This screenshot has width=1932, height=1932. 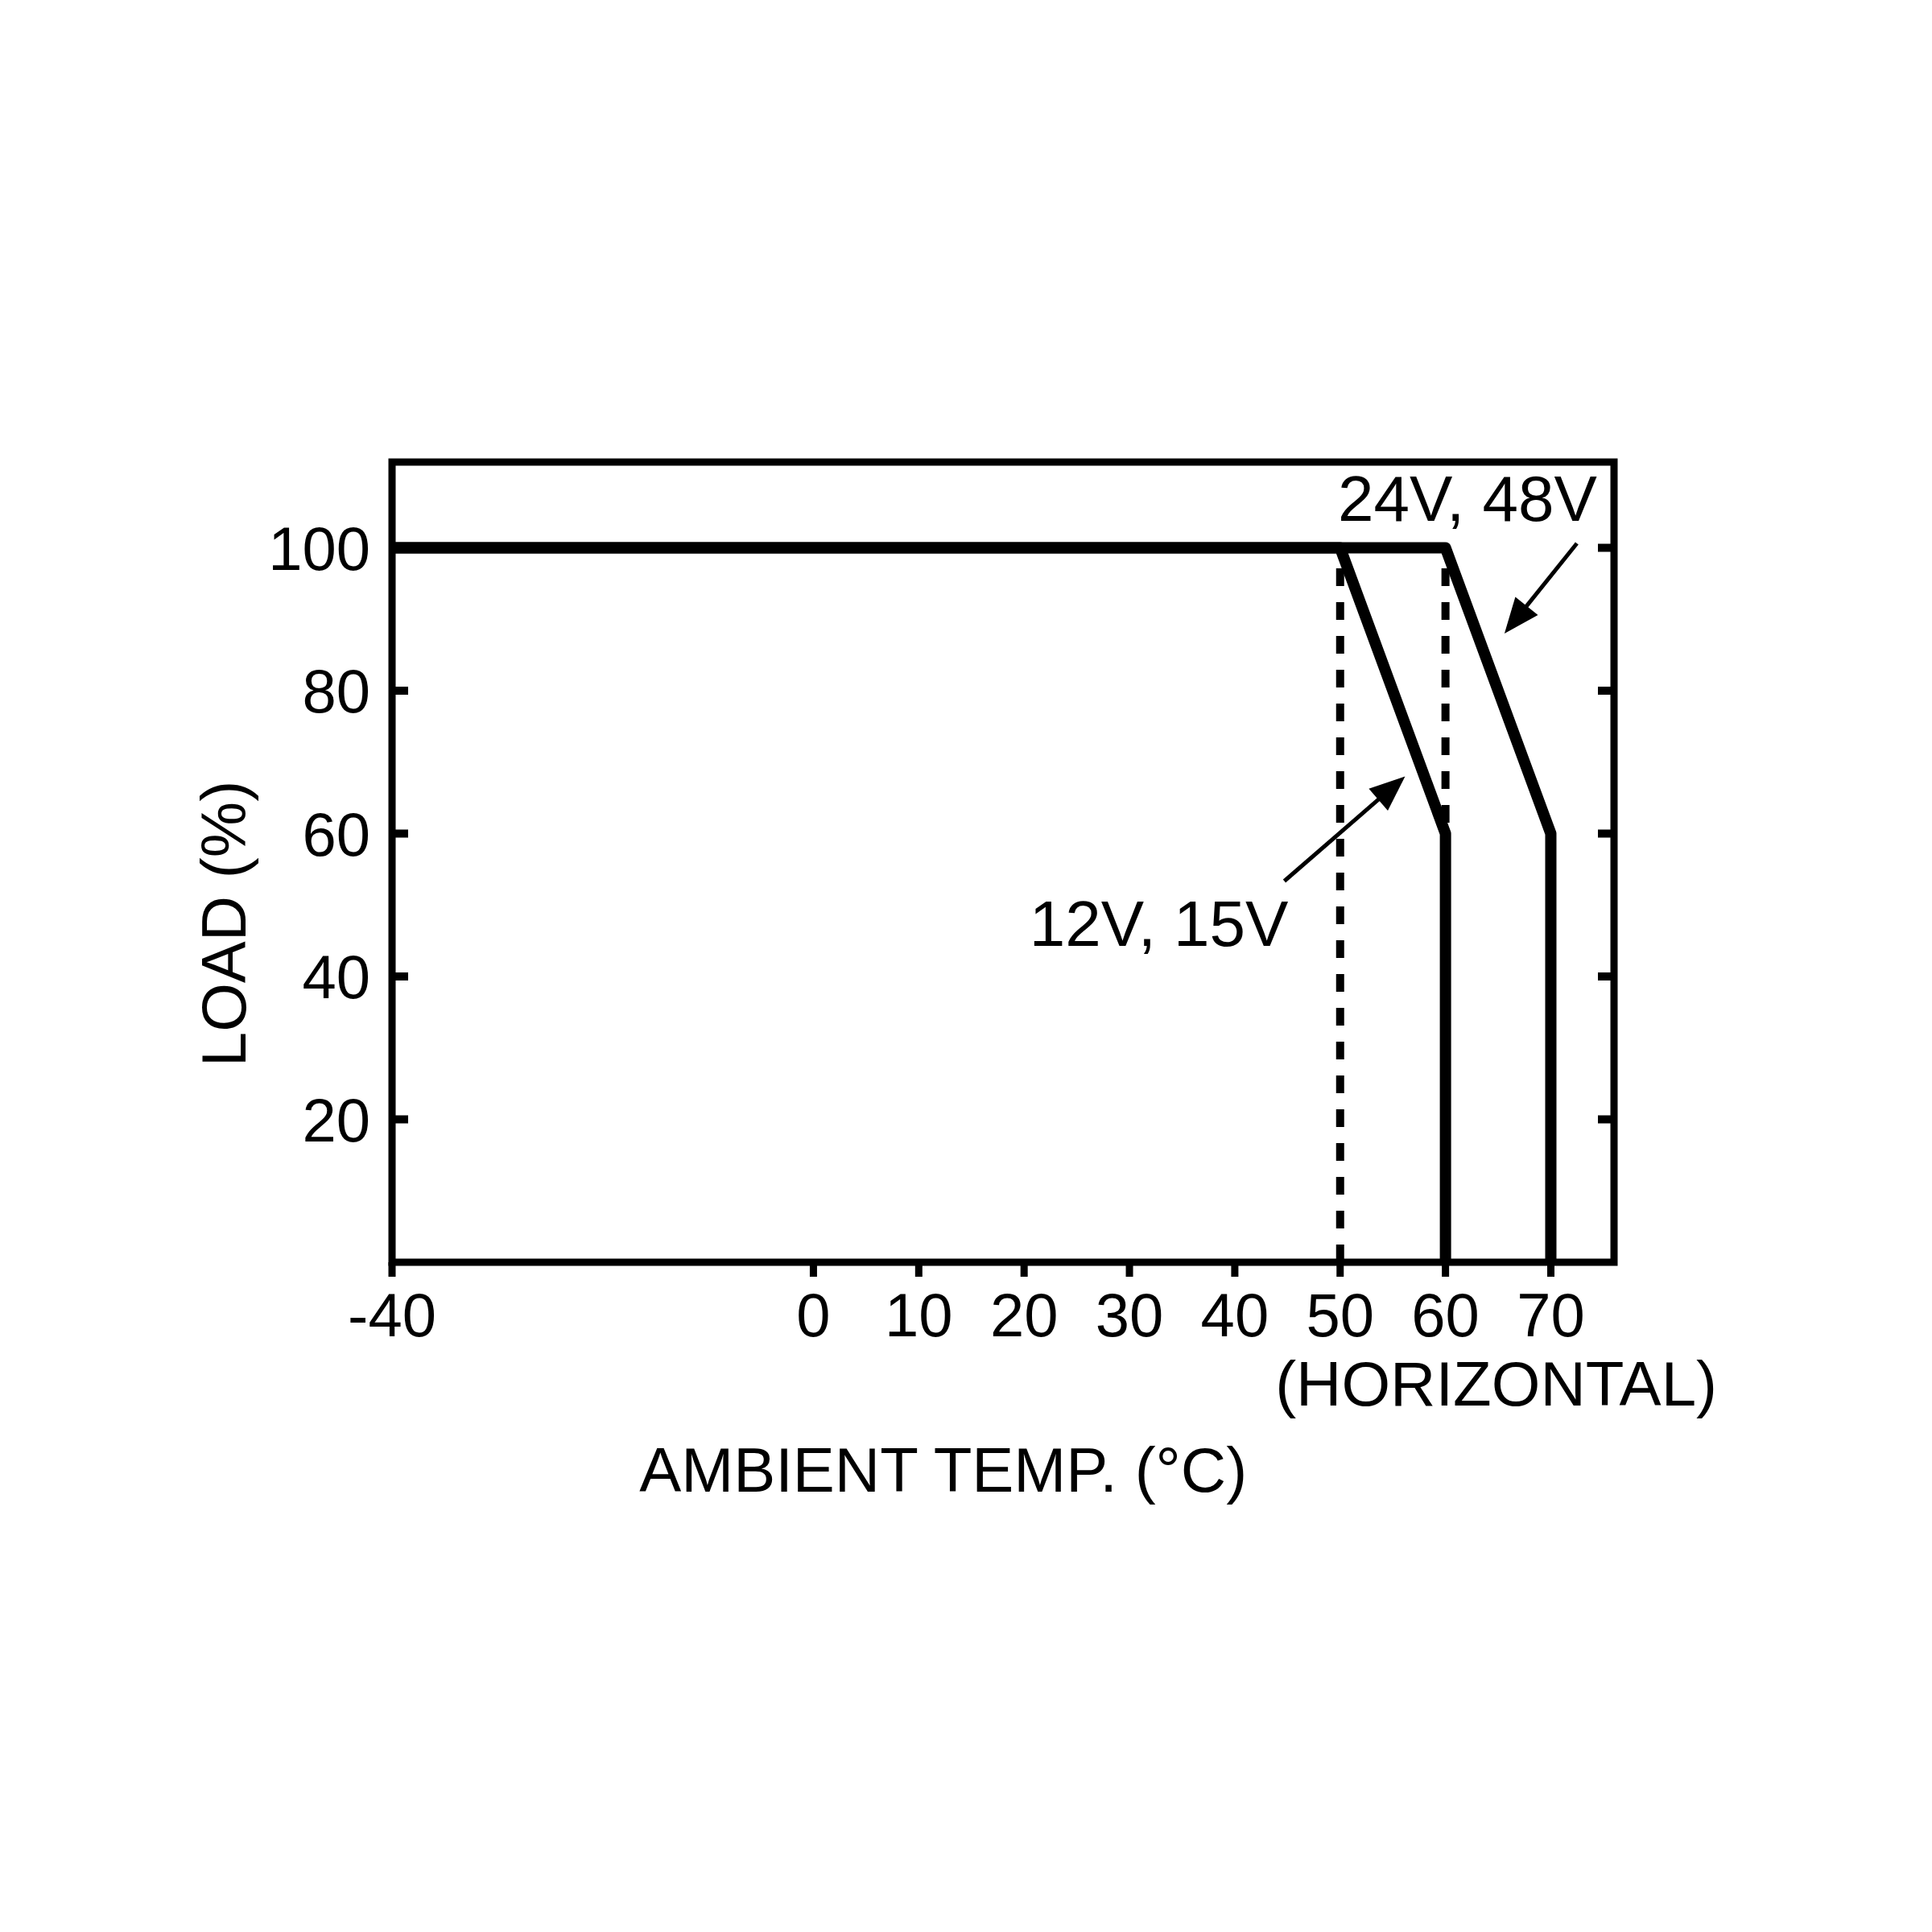 I want to click on y-tick-label: 20, so click(x=336, y=1119).